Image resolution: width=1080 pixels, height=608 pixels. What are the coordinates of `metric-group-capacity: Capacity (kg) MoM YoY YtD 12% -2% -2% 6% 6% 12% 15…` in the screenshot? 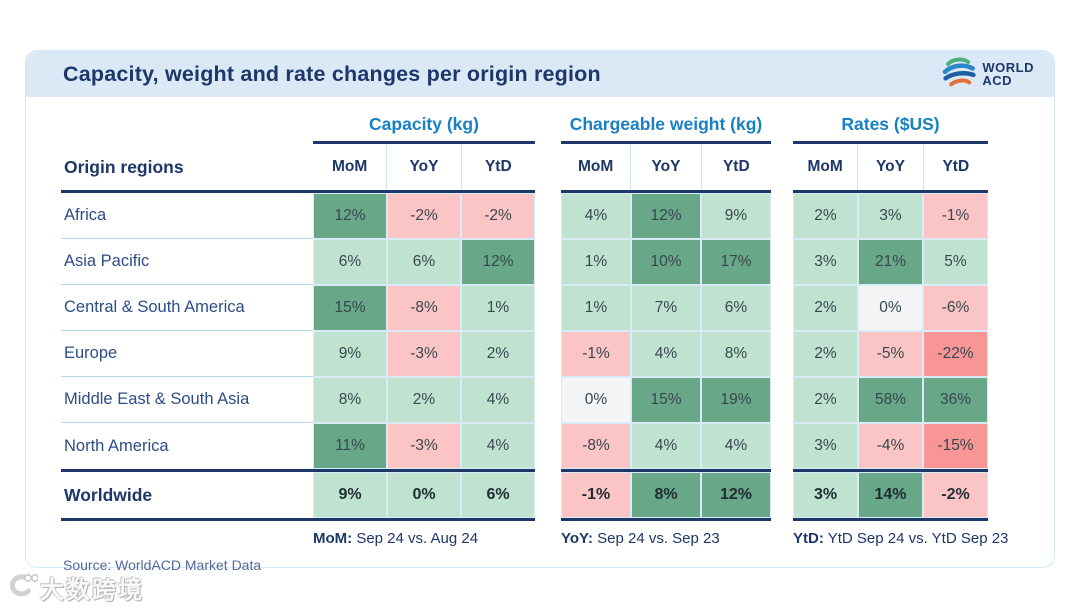 It's located at (424, 314).